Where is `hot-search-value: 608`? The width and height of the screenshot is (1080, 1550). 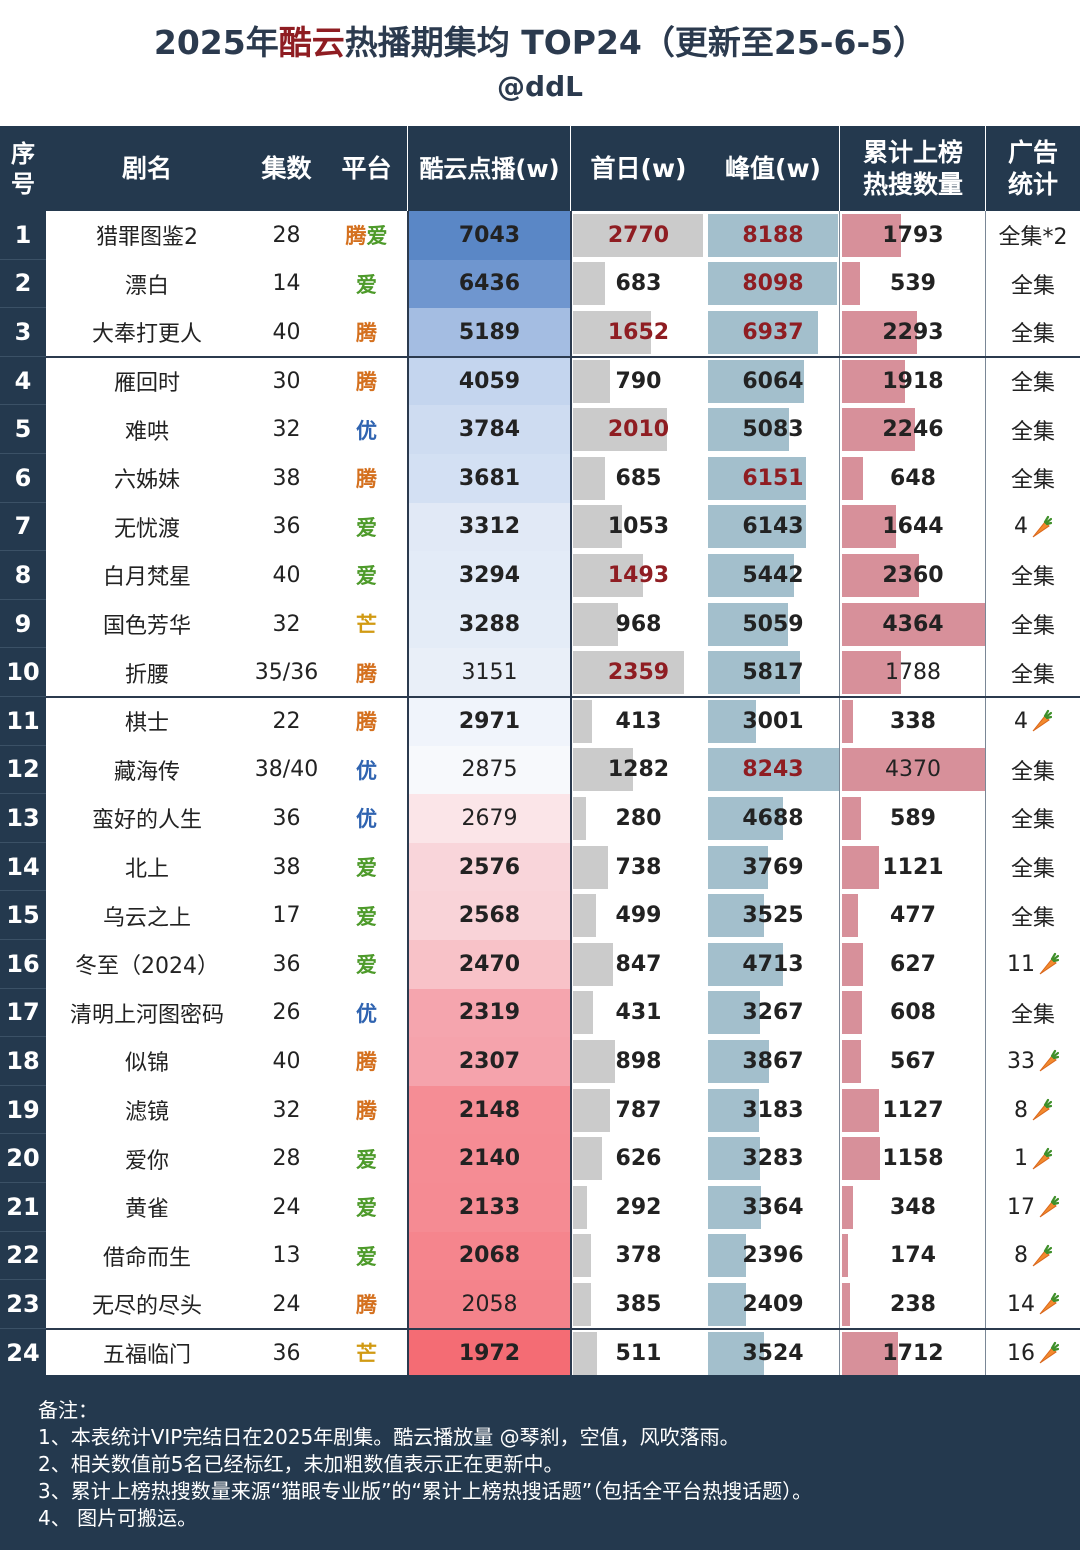 hot-search-value: 608 is located at coordinates (913, 1013).